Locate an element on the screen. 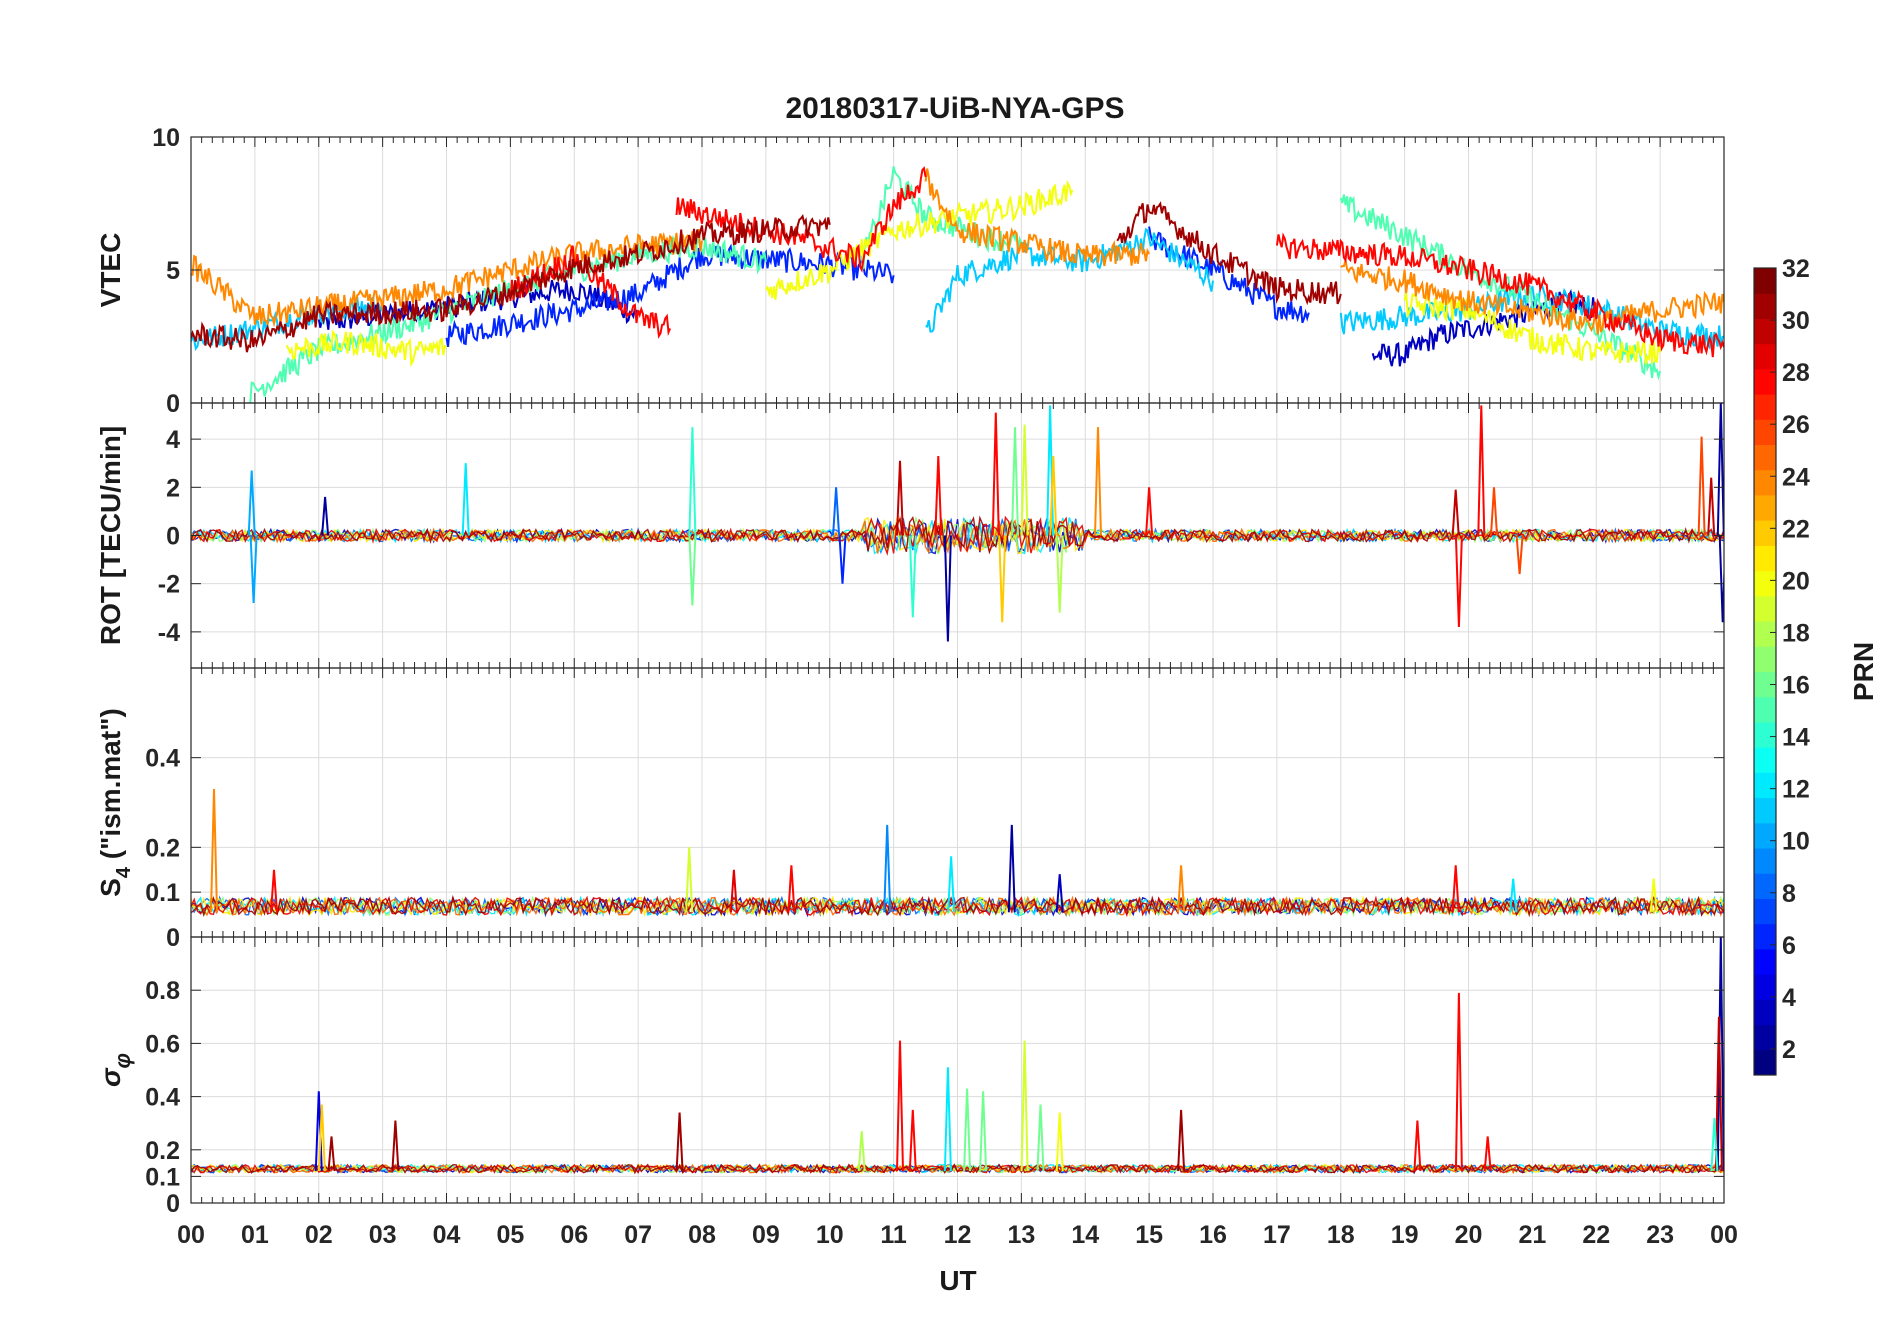 This screenshot has height=1330, width=1902. x-tick-label: 12 is located at coordinates (958, 1235).